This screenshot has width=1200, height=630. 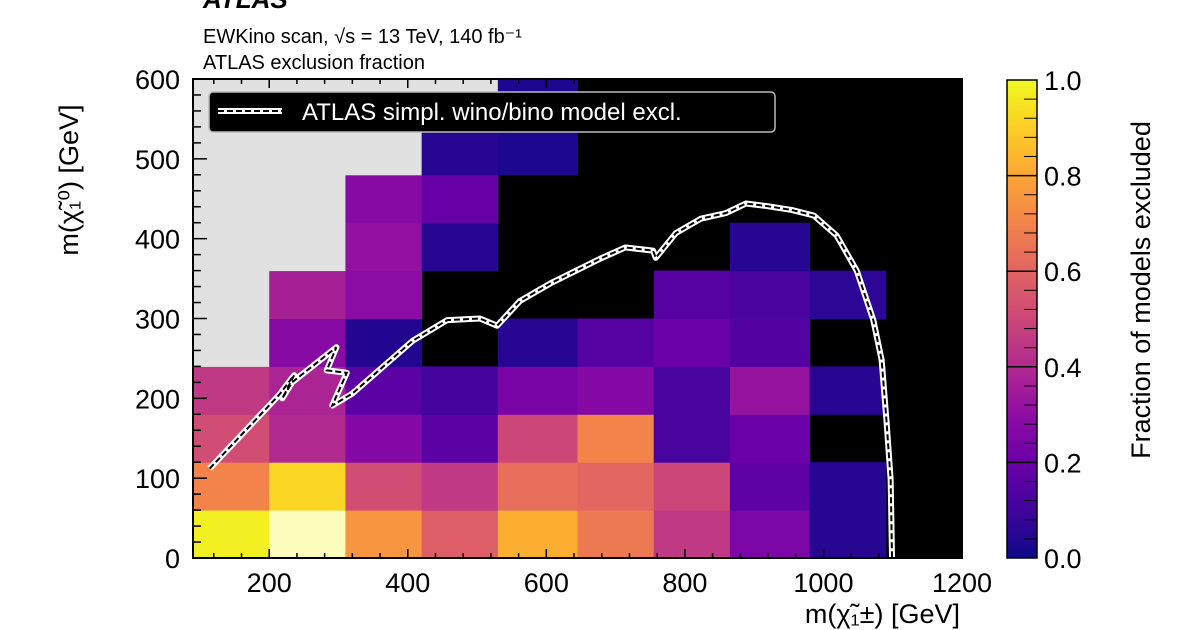 What do you see at coordinates (1044, 320) in the screenshot?
I see `colorbar-ticks: 0.0 0.2 0.4 0.6 0.8 1.0` at bounding box center [1044, 320].